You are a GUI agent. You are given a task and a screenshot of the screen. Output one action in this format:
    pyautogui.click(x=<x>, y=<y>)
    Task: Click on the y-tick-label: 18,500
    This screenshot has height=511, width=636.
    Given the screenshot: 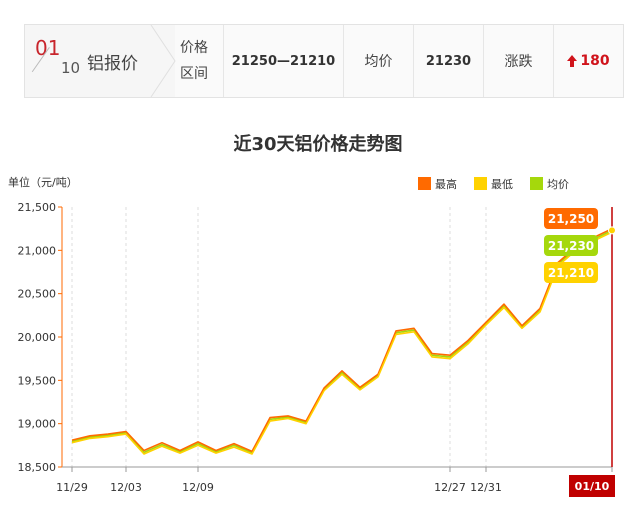 What is the action you would take?
    pyautogui.click(x=37, y=467)
    